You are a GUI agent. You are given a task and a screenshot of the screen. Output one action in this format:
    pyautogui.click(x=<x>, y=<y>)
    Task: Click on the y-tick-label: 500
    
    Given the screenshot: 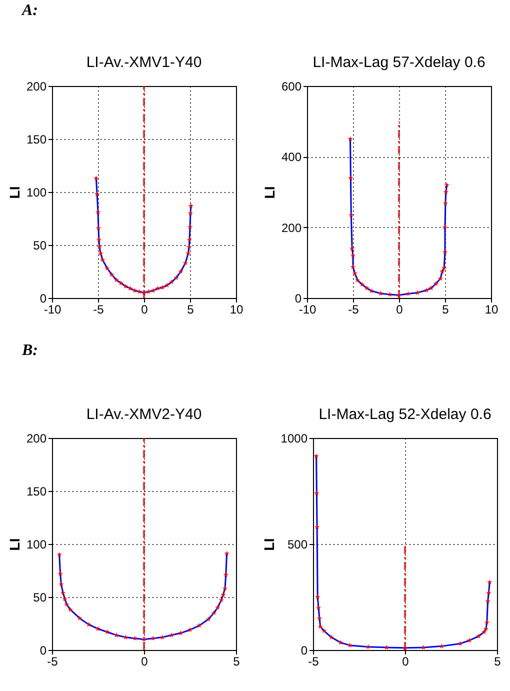 What is the action you would take?
    pyautogui.click(x=297, y=545)
    